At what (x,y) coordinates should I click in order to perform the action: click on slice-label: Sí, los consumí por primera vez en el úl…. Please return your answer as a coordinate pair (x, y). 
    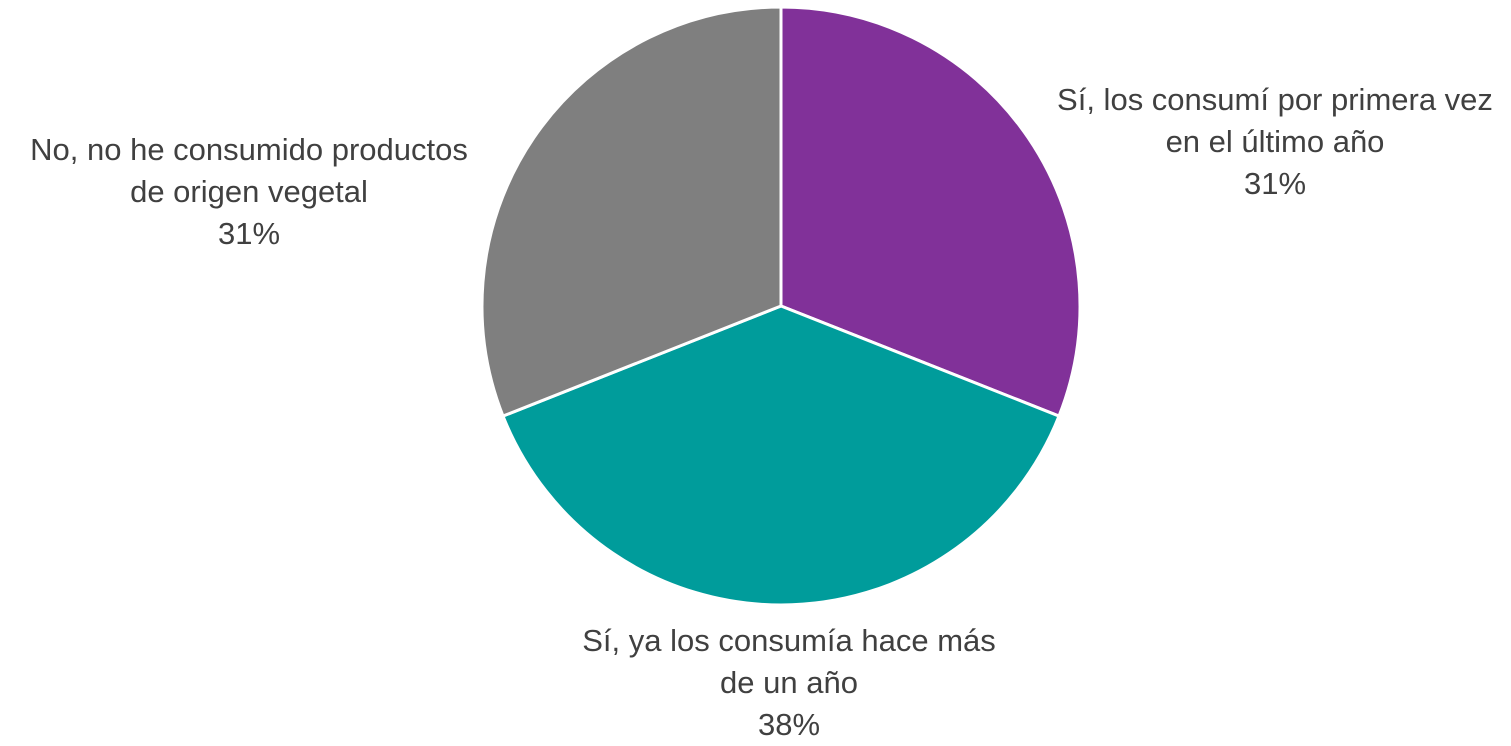
    Looking at the image, I should click on (1275, 142).